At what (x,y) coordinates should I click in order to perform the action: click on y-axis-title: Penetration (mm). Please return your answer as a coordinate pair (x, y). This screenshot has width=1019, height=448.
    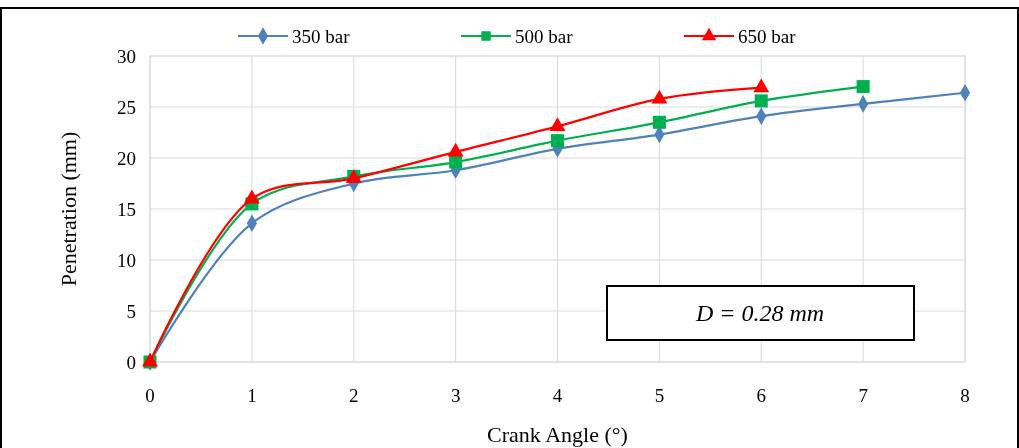
    Looking at the image, I should click on (68, 209).